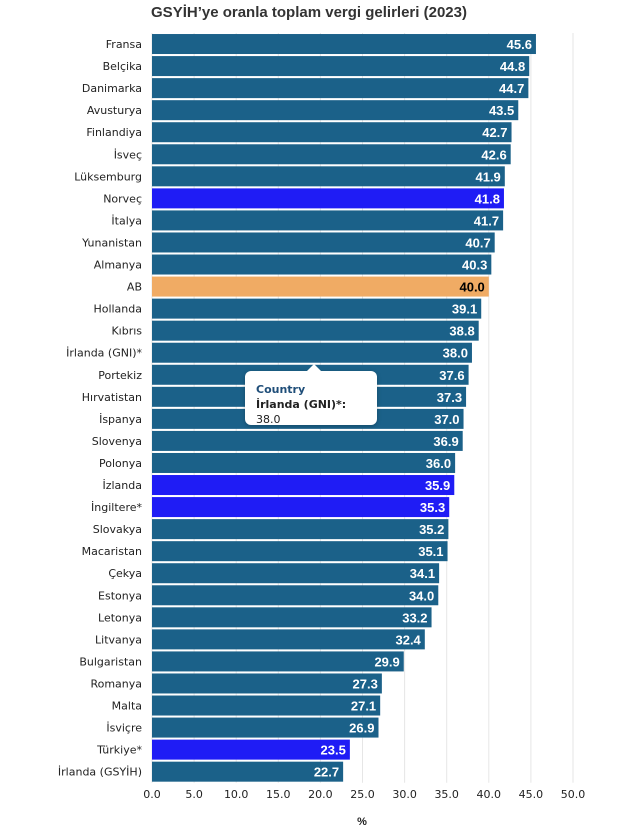 This screenshot has height=829, width=618. Describe the element at coordinates (451, 375) in the screenshot. I see `data-label: 37.6` at that location.